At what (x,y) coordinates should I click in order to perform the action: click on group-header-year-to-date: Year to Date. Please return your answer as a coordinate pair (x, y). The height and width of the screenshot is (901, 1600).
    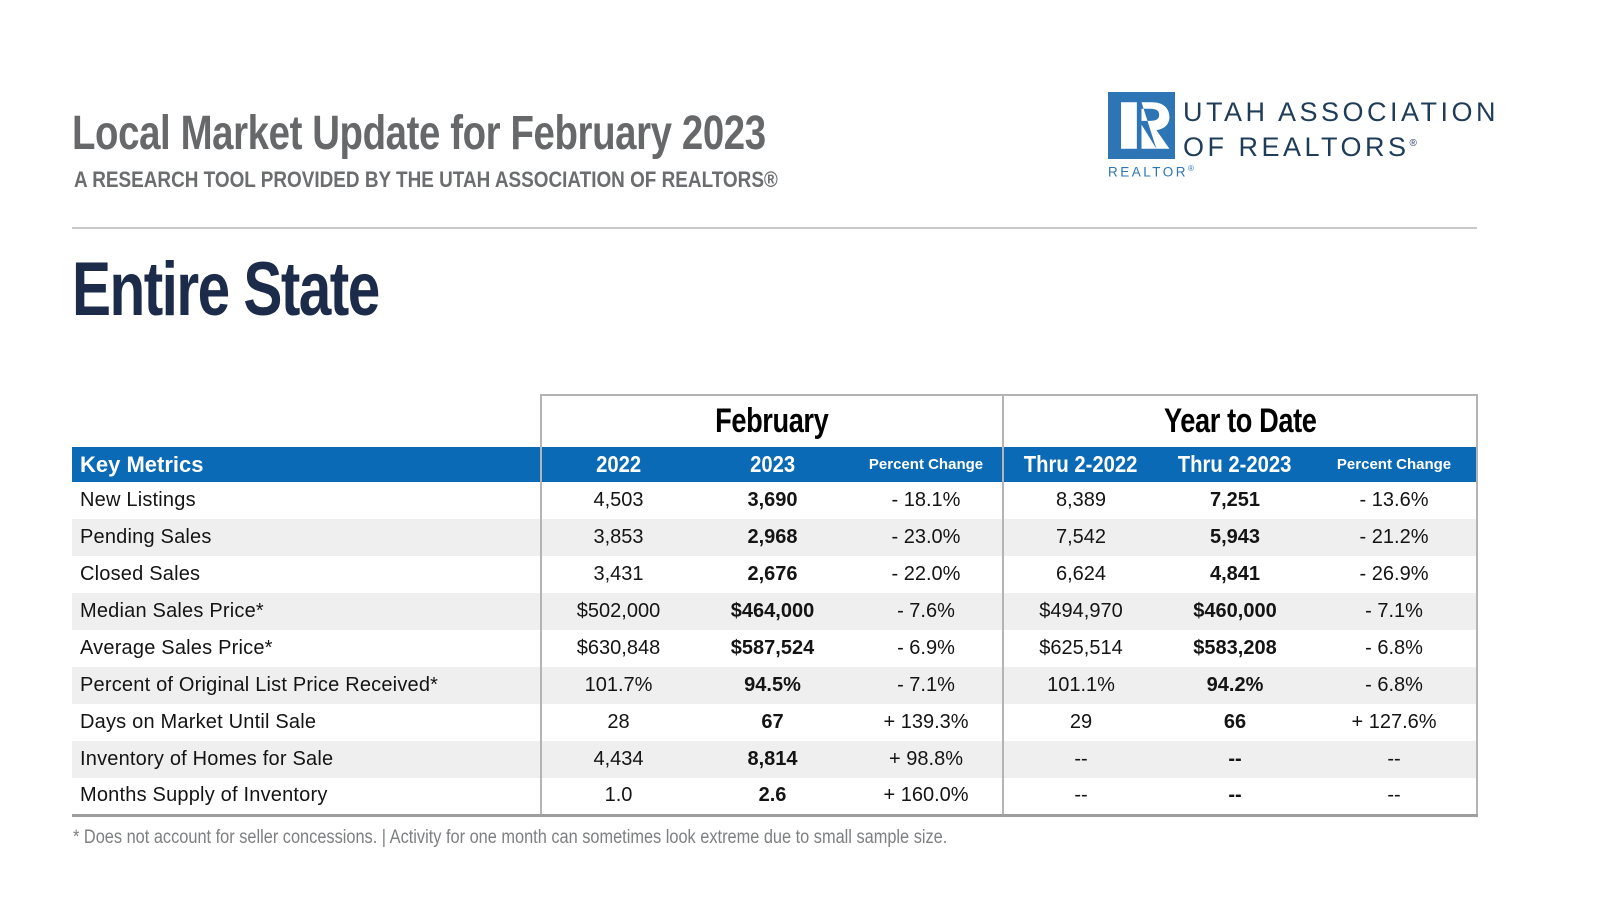
    Looking at the image, I should click on (1240, 420).